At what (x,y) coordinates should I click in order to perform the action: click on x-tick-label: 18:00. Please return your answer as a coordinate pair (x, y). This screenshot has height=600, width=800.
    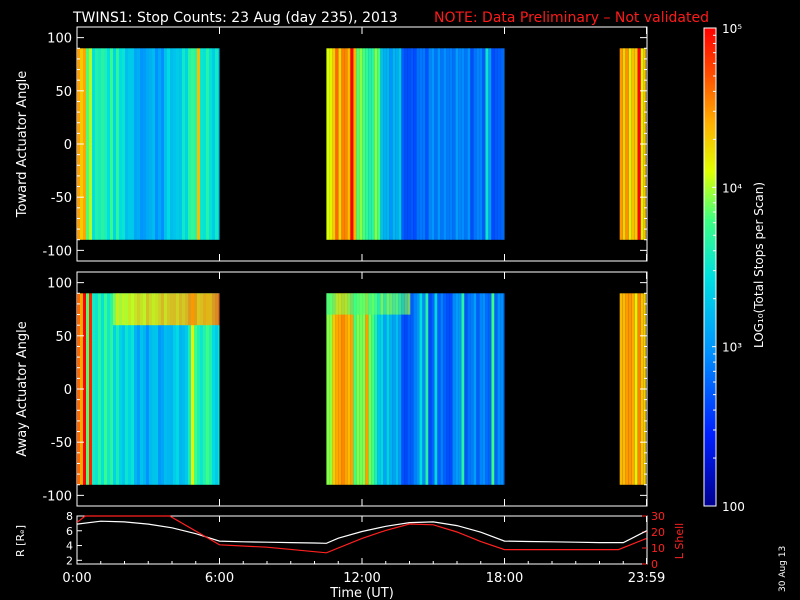
    Looking at the image, I should click on (504, 578).